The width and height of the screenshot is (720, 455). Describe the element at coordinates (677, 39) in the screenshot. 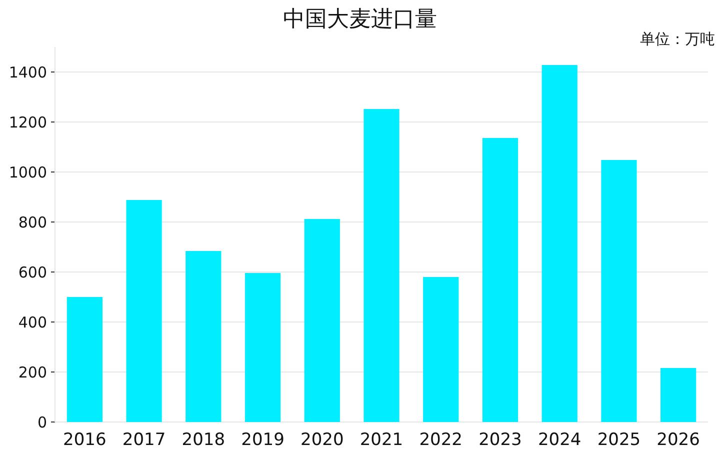

I see `annotation: 单位：万吨` at that location.